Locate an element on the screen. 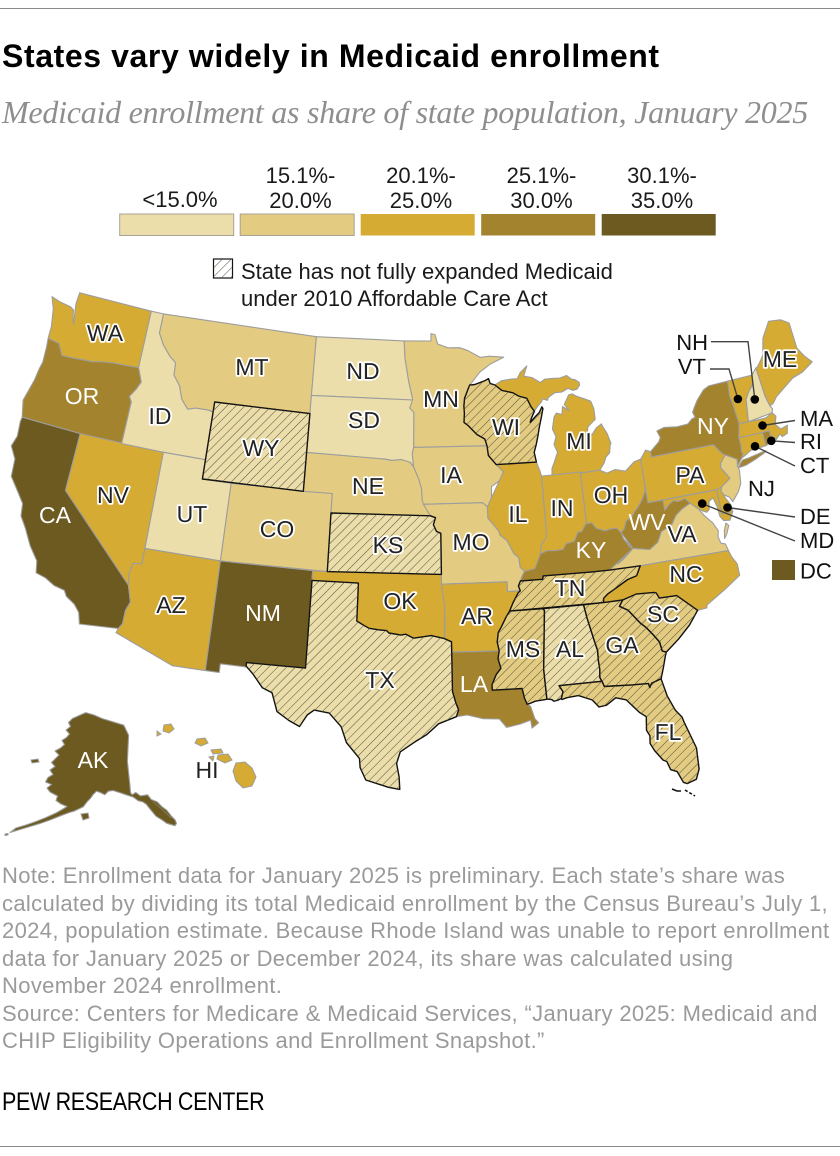 This screenshot has width=840, height=1156. svg-text: ND is located at coordinates (362, 371).